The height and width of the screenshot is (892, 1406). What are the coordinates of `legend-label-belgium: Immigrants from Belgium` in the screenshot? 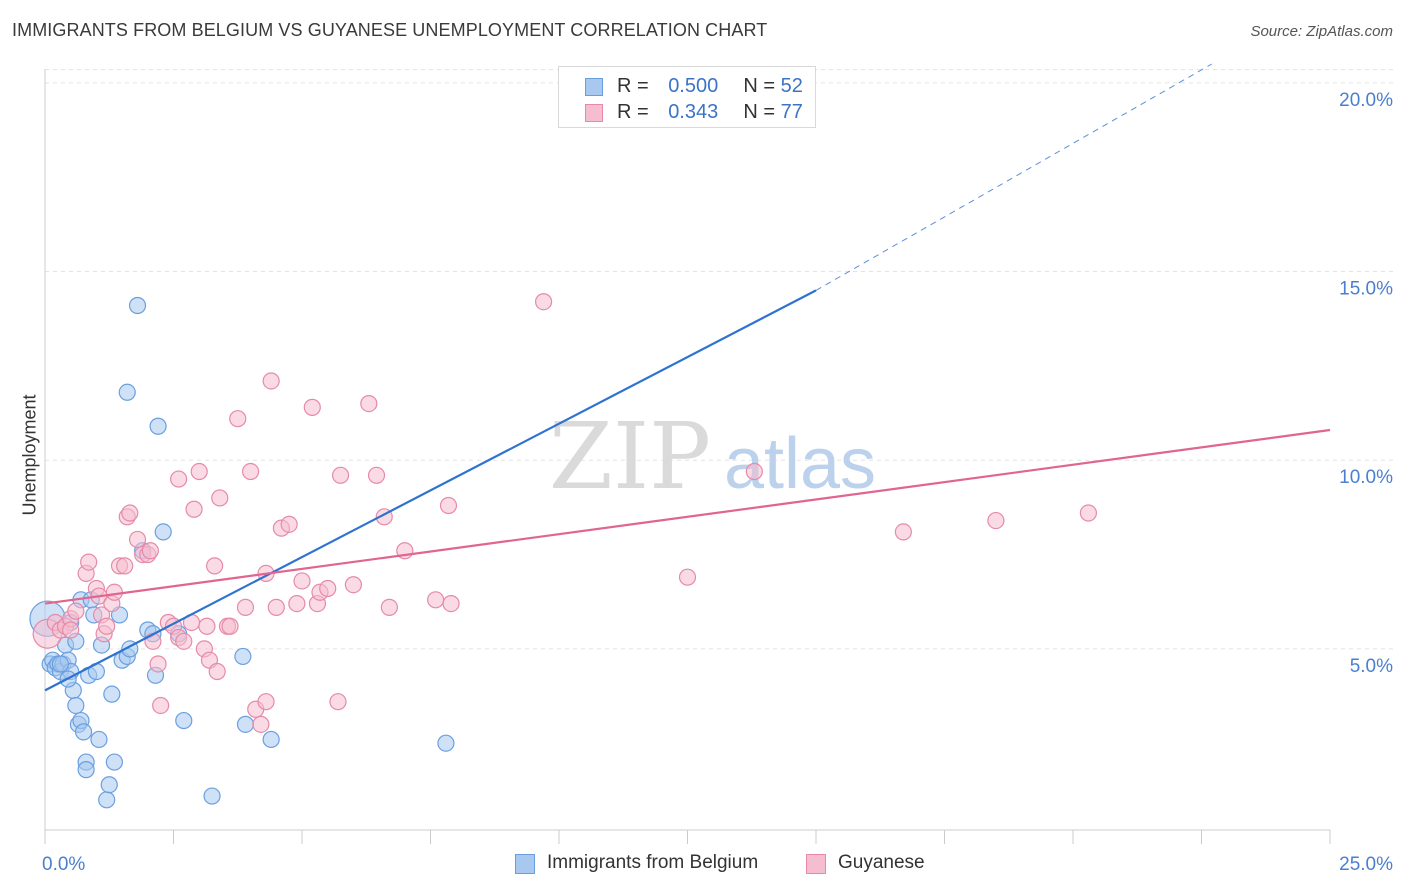 It's located at (653, 862).